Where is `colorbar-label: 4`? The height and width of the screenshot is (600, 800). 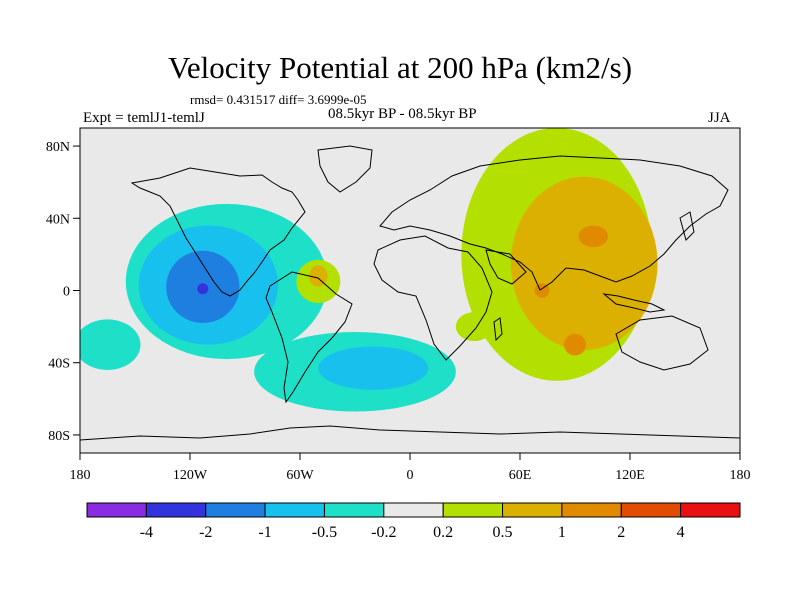
colorbar-label: 4 is located at coordinates (681, 532).